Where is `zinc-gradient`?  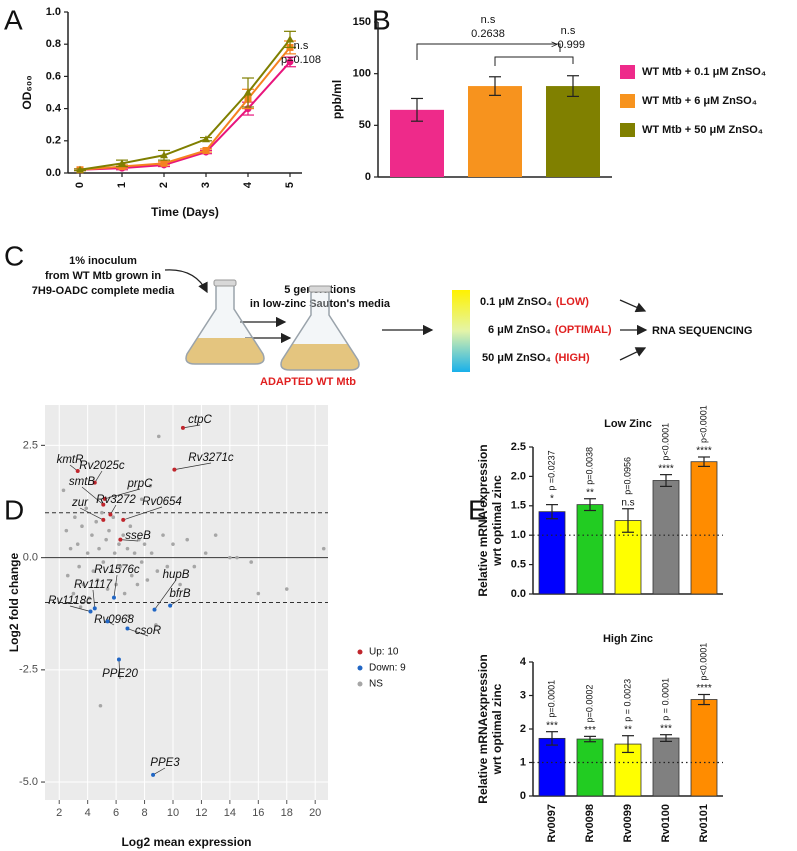
zinc-gradient is located at coordinates (461, 331).